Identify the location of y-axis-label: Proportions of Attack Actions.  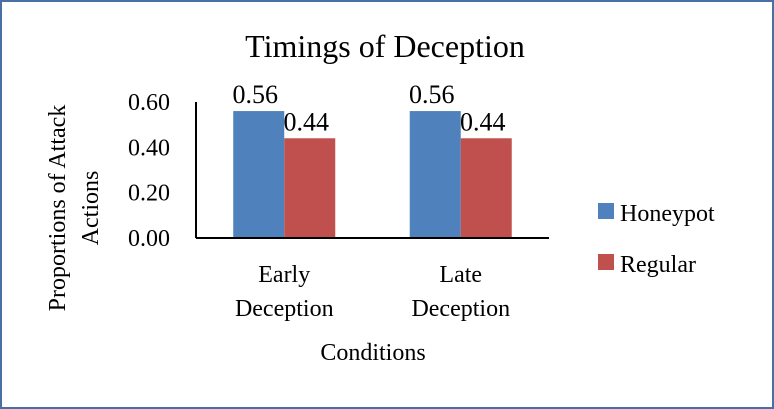
(74, 208).